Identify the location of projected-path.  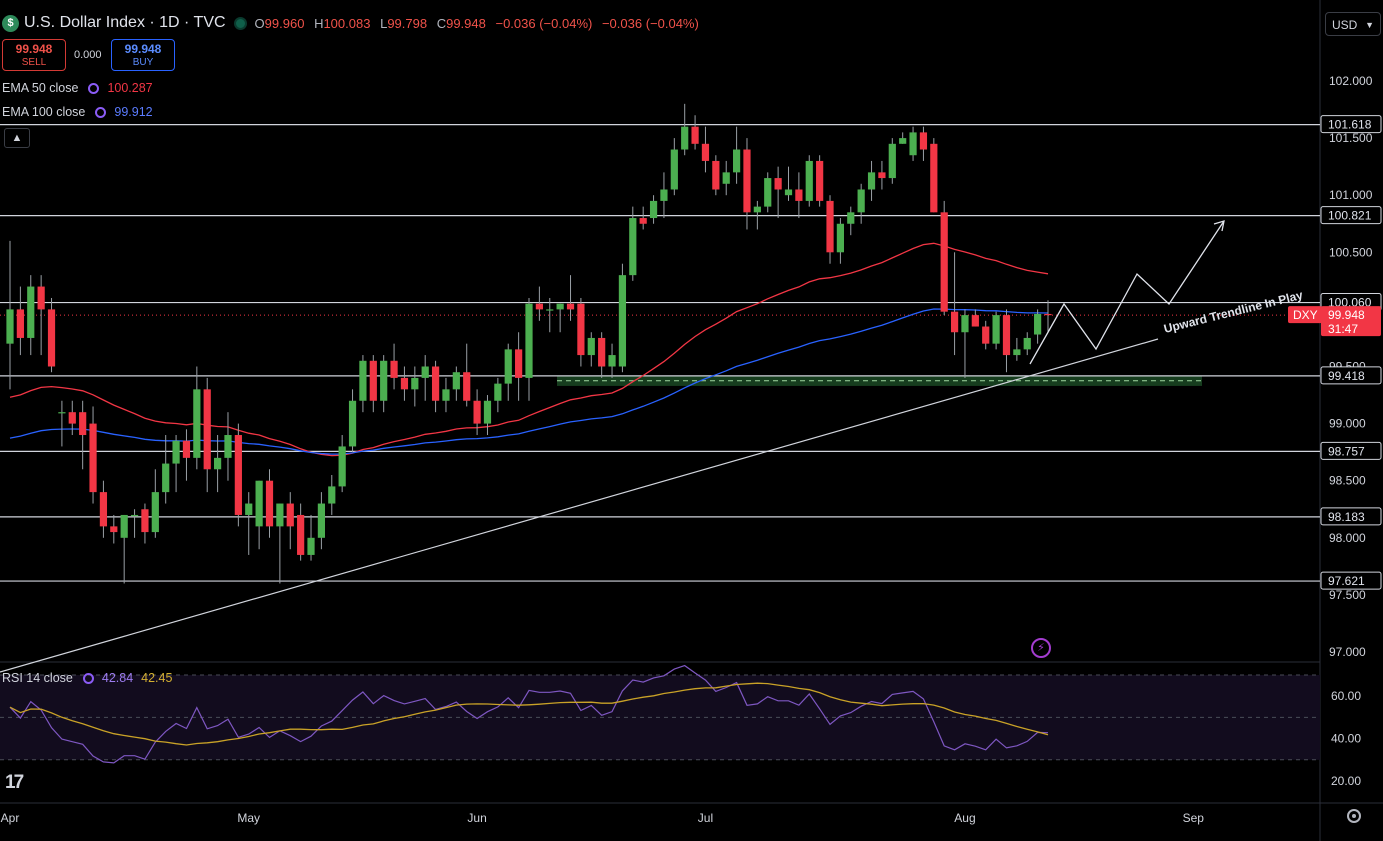
(1127, 292).